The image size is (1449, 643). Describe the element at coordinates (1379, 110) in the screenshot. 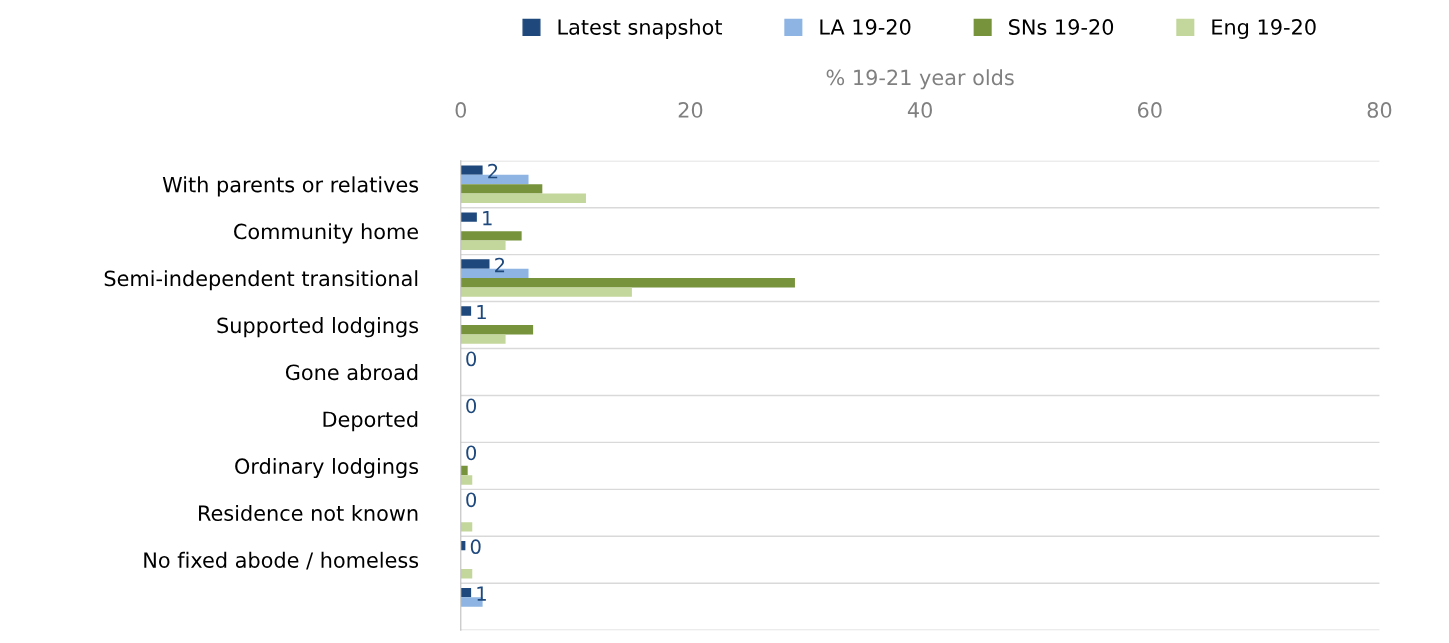

I see `x-tick-label: 80` at that location.